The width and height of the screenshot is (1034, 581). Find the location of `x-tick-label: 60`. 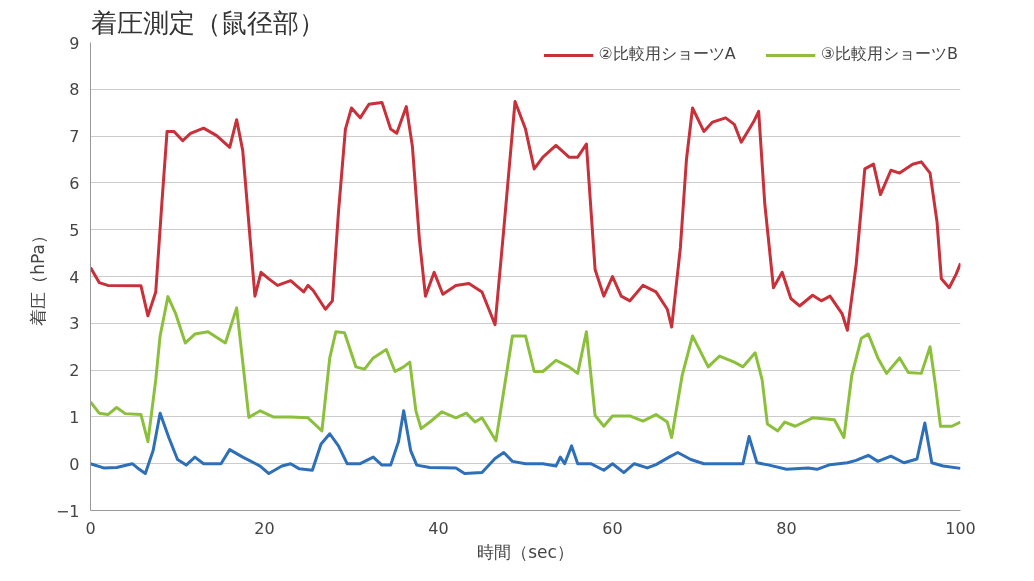

x-tick-label: 60 is located at coordinates (612, 528).